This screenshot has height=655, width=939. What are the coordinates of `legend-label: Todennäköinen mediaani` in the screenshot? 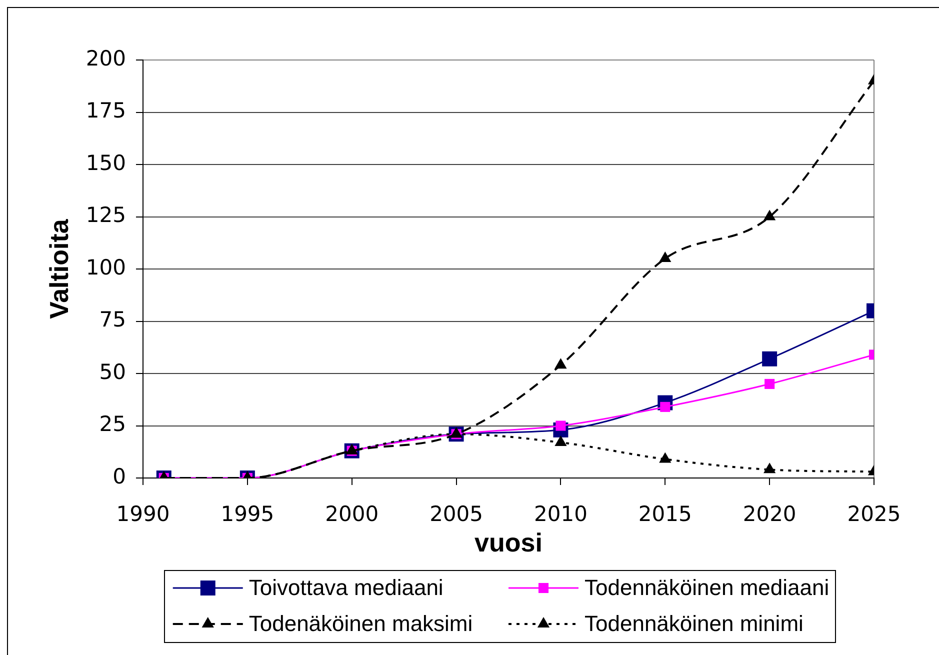 It's located at (707, 587).